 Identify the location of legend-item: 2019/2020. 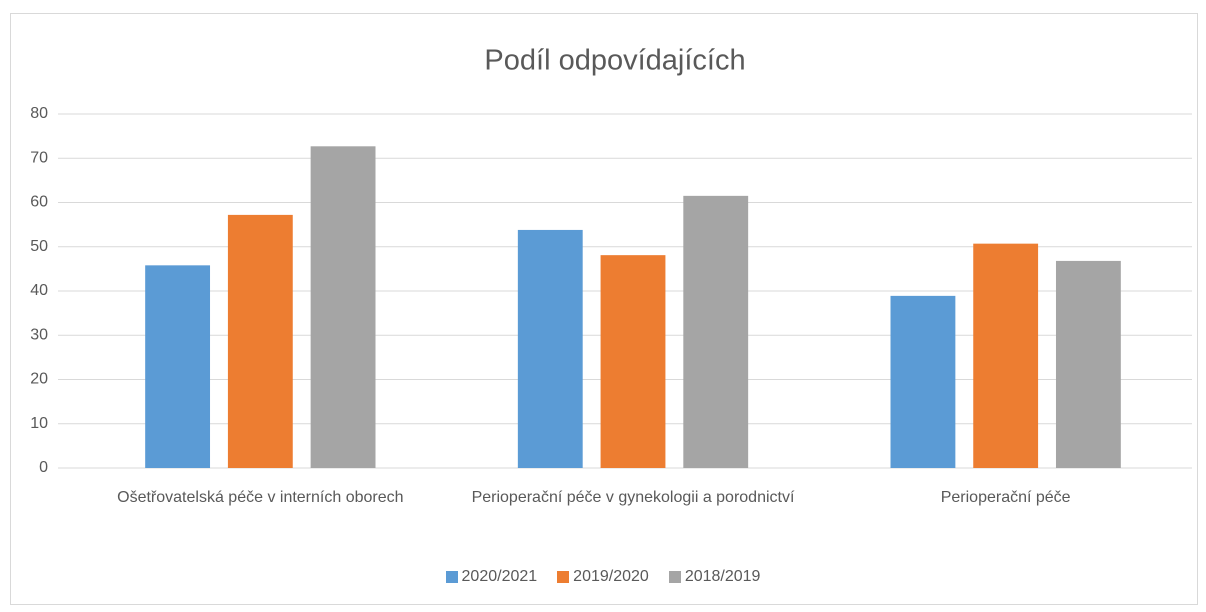
(603, 577).